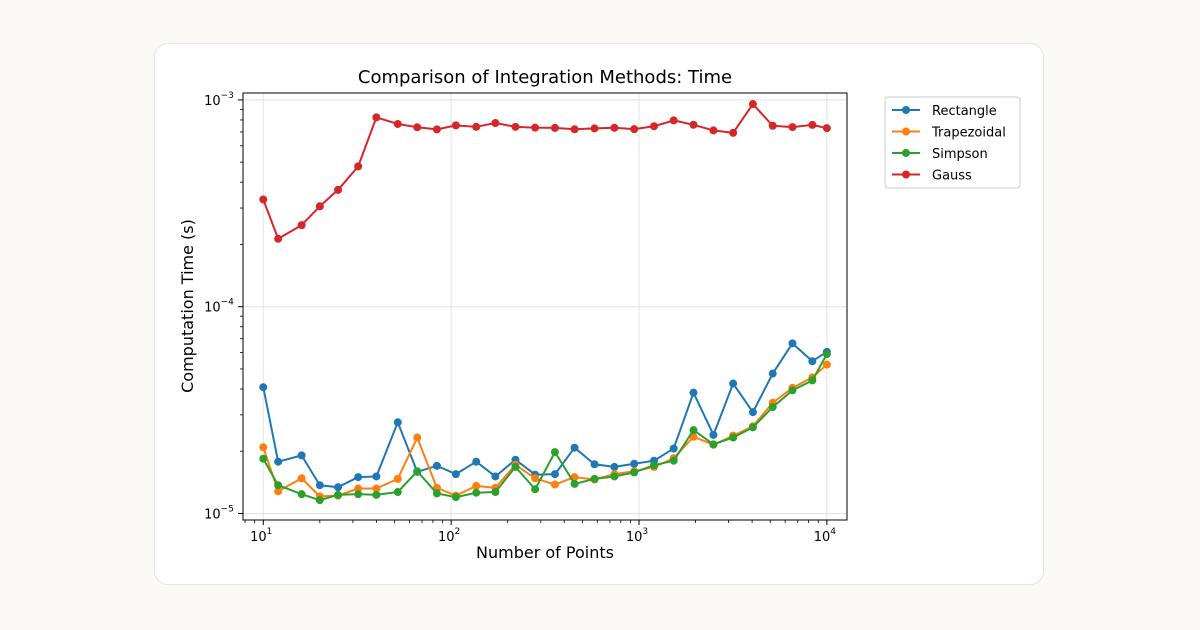 Image resolution: width=1200 pixels, height=630 pixels. What do you see at coordinates (449, 536) in the screenshot?
I see `x-tick-label: 10²` at bounding box center [449, 536].